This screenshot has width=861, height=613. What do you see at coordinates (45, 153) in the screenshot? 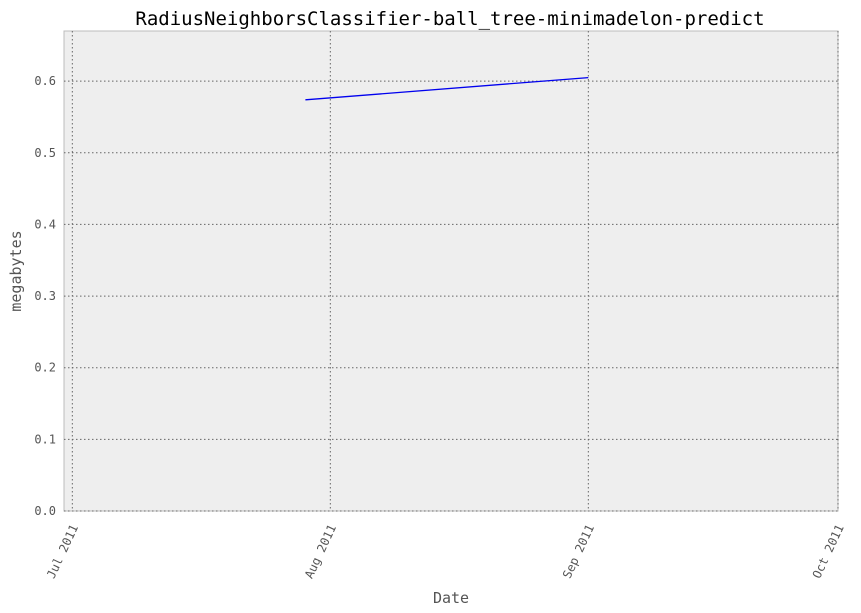
I see `y-tick-label: 0.5` at bounding box center [45, 153].